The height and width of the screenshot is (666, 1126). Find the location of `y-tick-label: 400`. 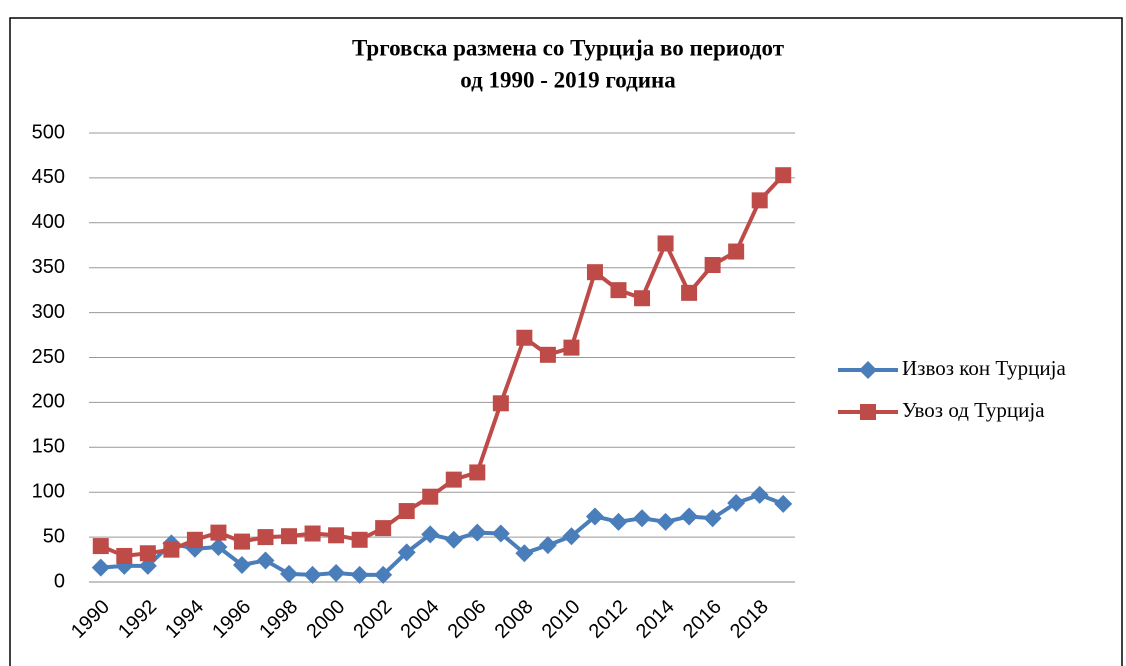

y-tick-label: 400 is located at coordinates (48, 222).